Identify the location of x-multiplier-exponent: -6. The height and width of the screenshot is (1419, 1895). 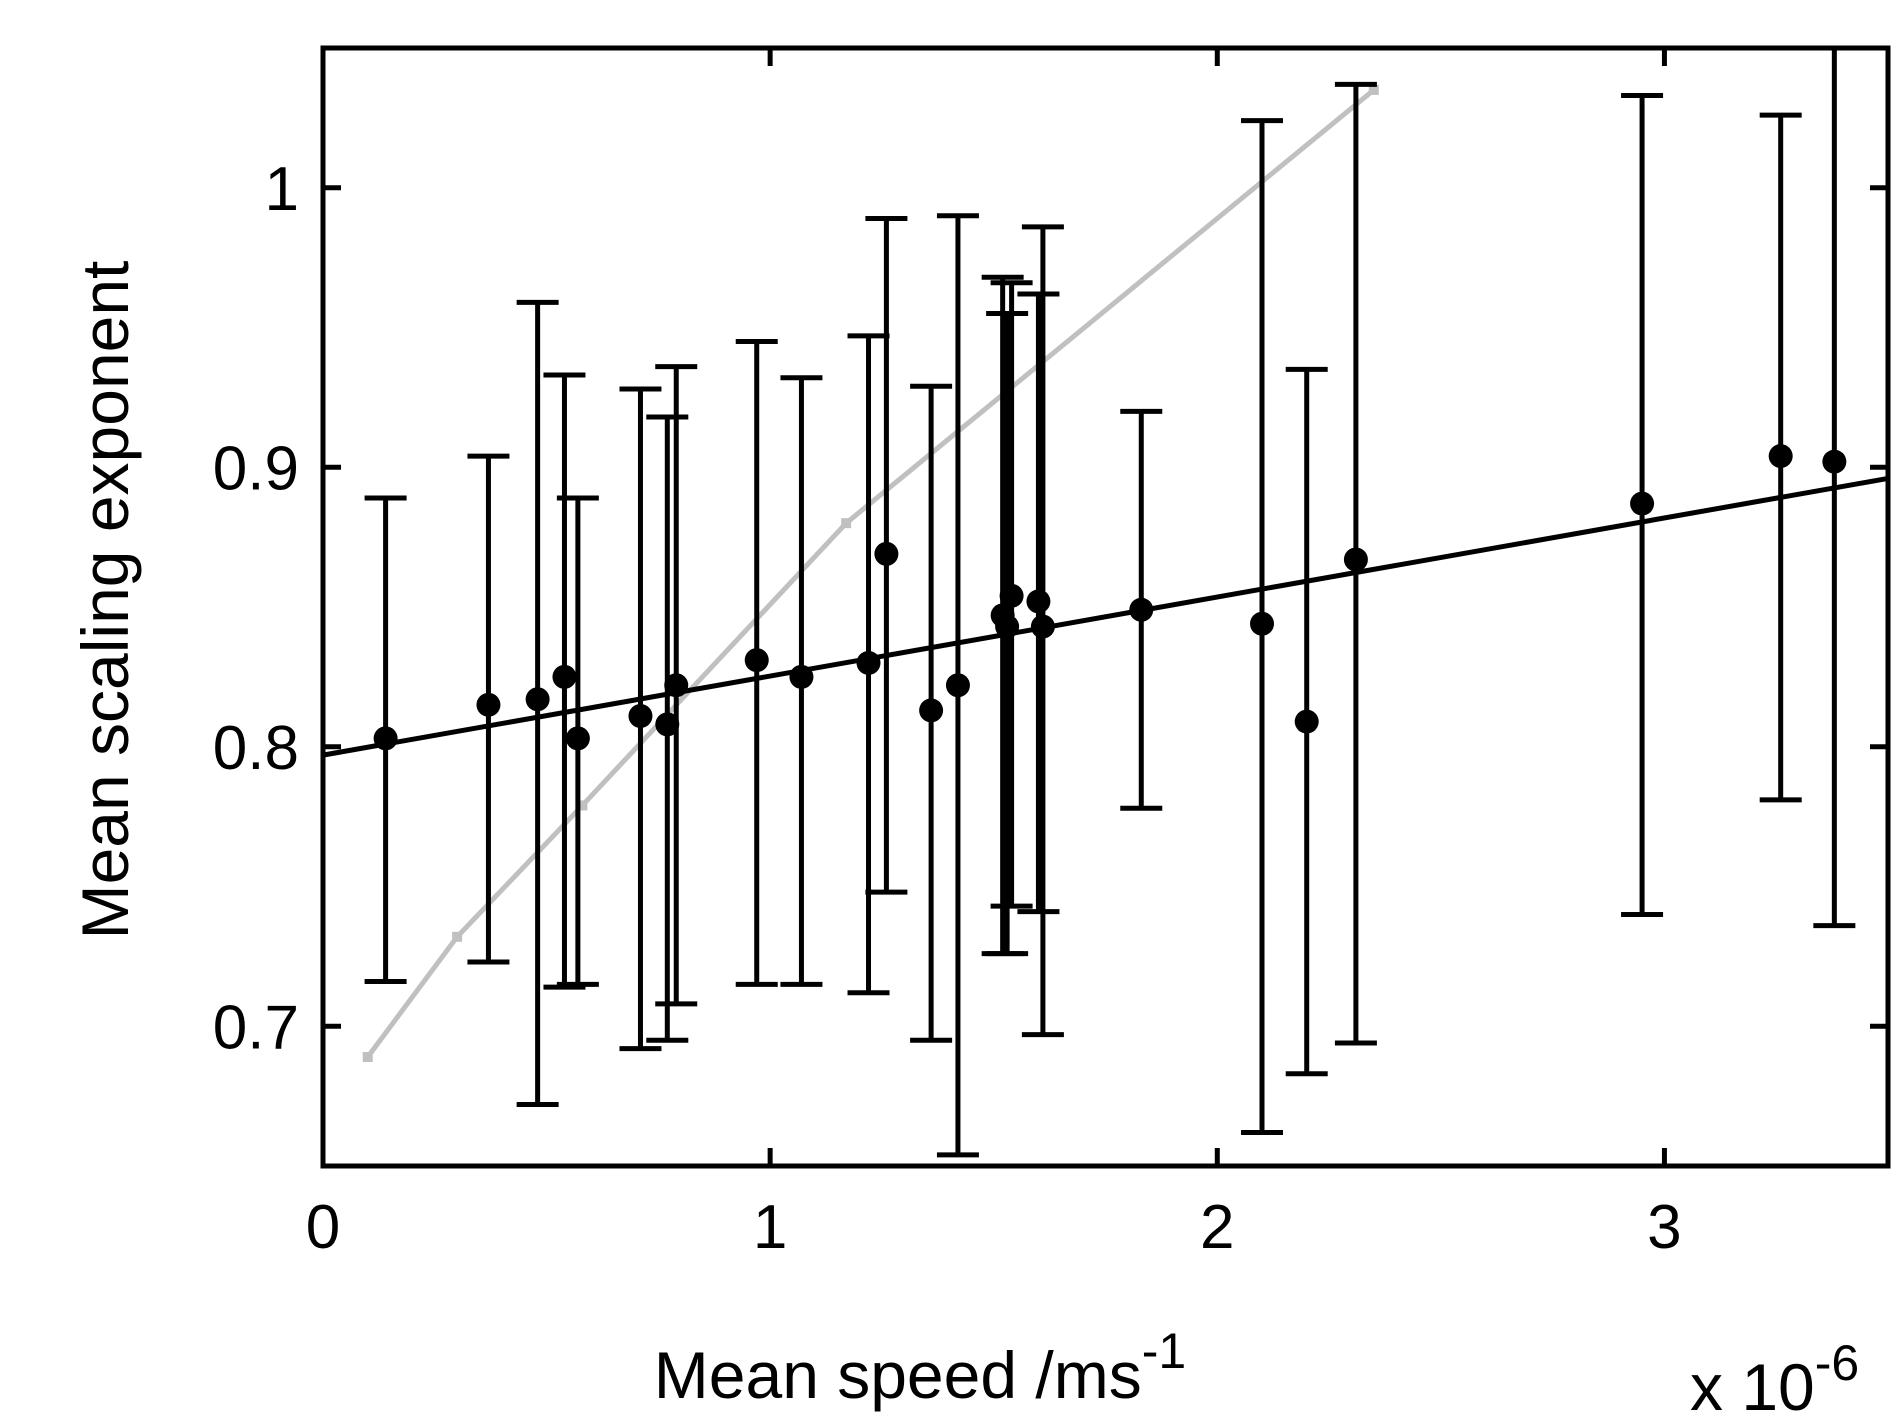
(1837, 1363).